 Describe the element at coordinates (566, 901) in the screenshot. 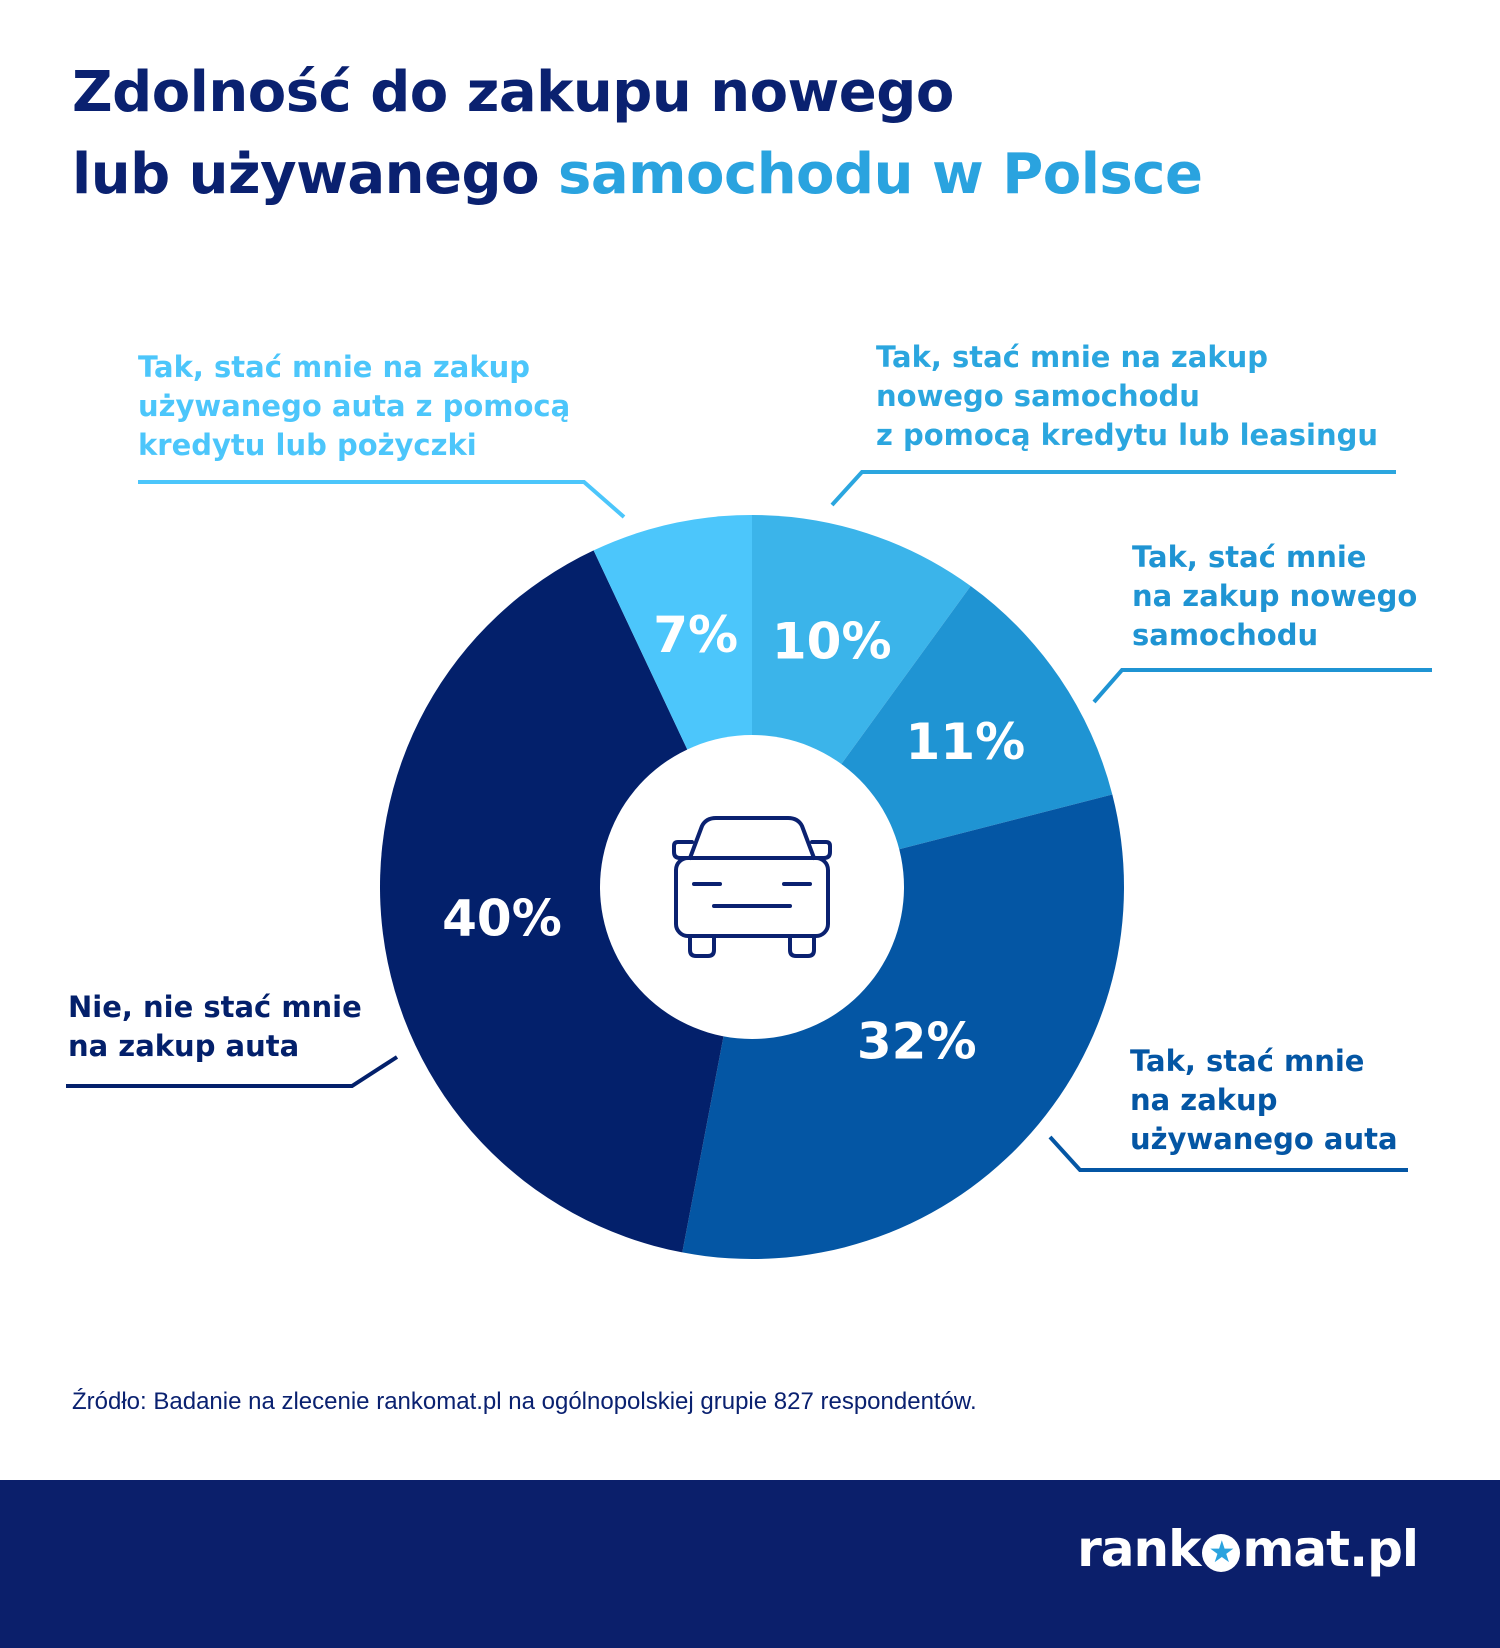

I see `slice-no` at that location.